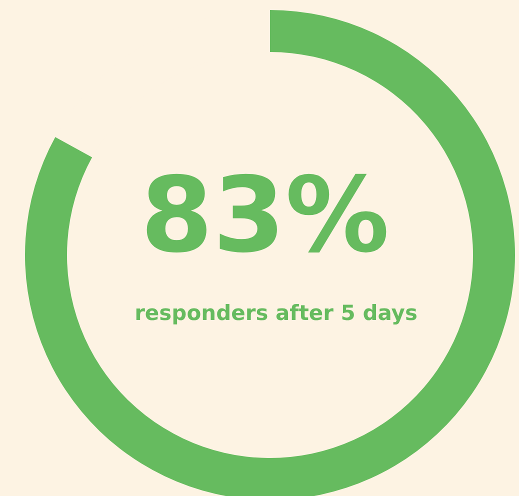 The image size is (519, 496). What do you see at coordinates (265, 215) in the screenshot?
I see `text: 83%` at bounding box center [265, 215].